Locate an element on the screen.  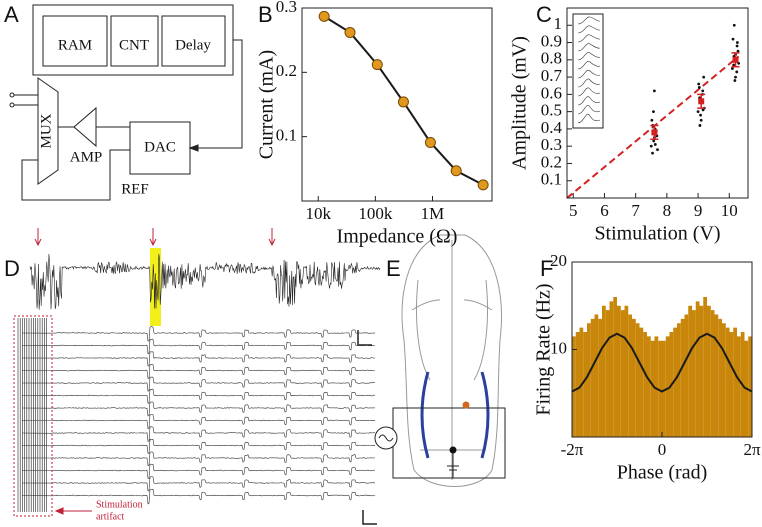
x-tick-label: 10k is located at coordinates (318, 213).